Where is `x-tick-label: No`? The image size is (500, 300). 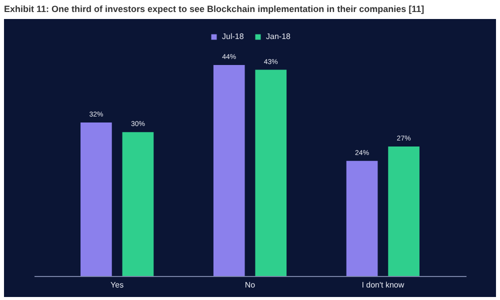
x-tick-label: No is located at coordinates (250, 285).